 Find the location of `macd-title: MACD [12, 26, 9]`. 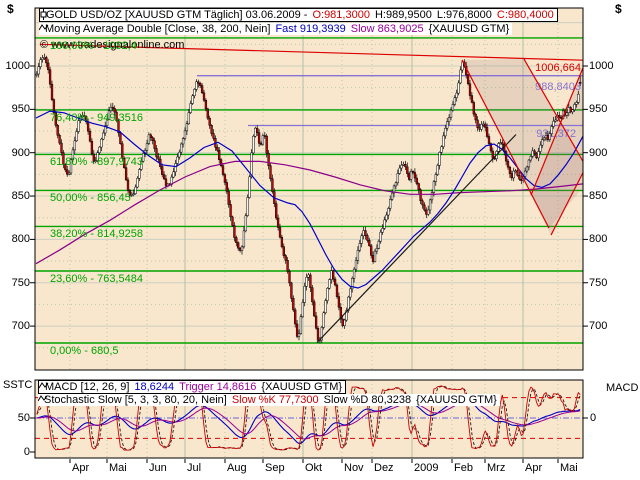

macd-title: MACD [12, 26, 9] is located at coordinates (87, 387).